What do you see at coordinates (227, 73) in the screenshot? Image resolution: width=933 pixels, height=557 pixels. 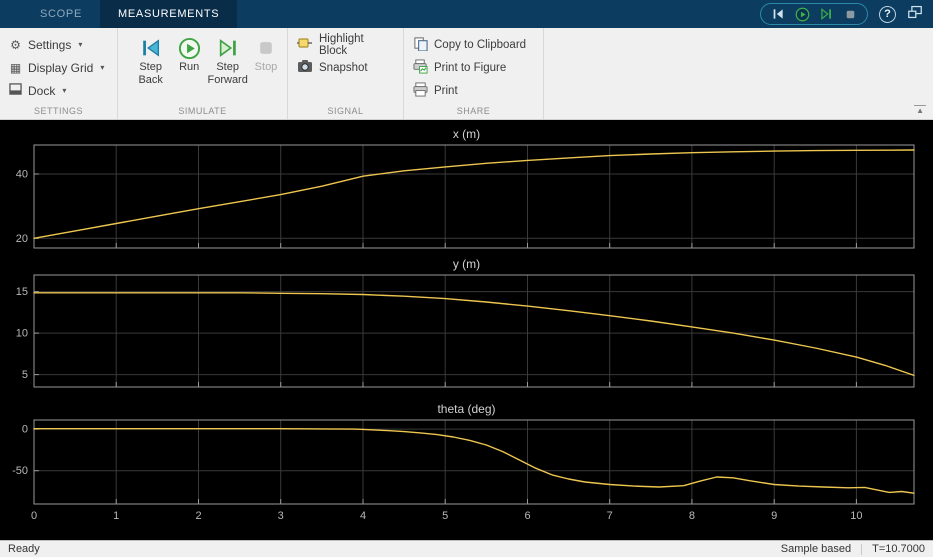 I see `step-forward-label: Step Forward` at bounding box center [227, 73].